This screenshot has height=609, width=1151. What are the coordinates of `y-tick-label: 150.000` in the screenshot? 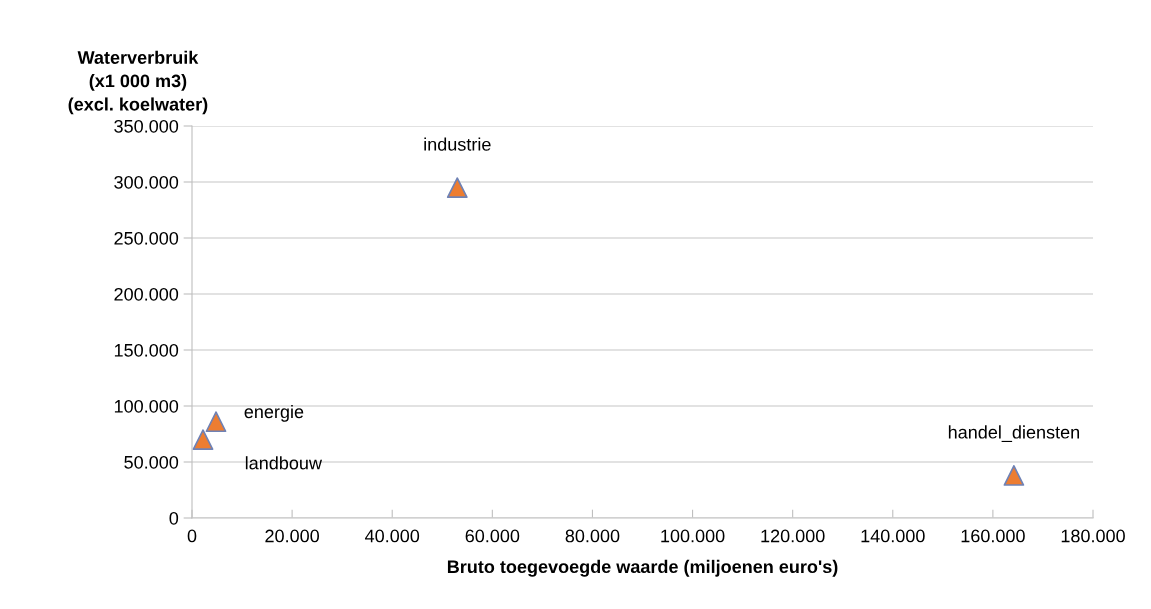 It's located at (146, 350).